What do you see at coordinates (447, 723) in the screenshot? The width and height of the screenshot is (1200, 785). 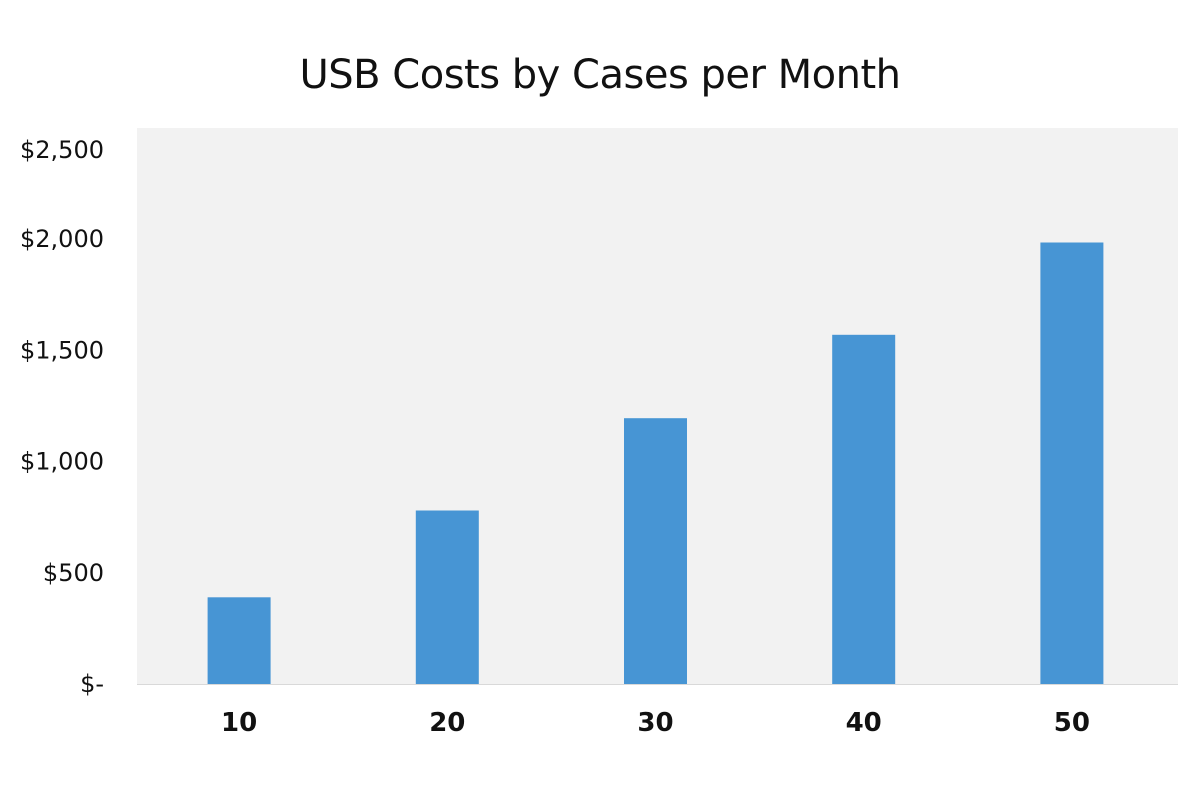 I see `x-tick-label: 20` at bounding box center [447, 723].